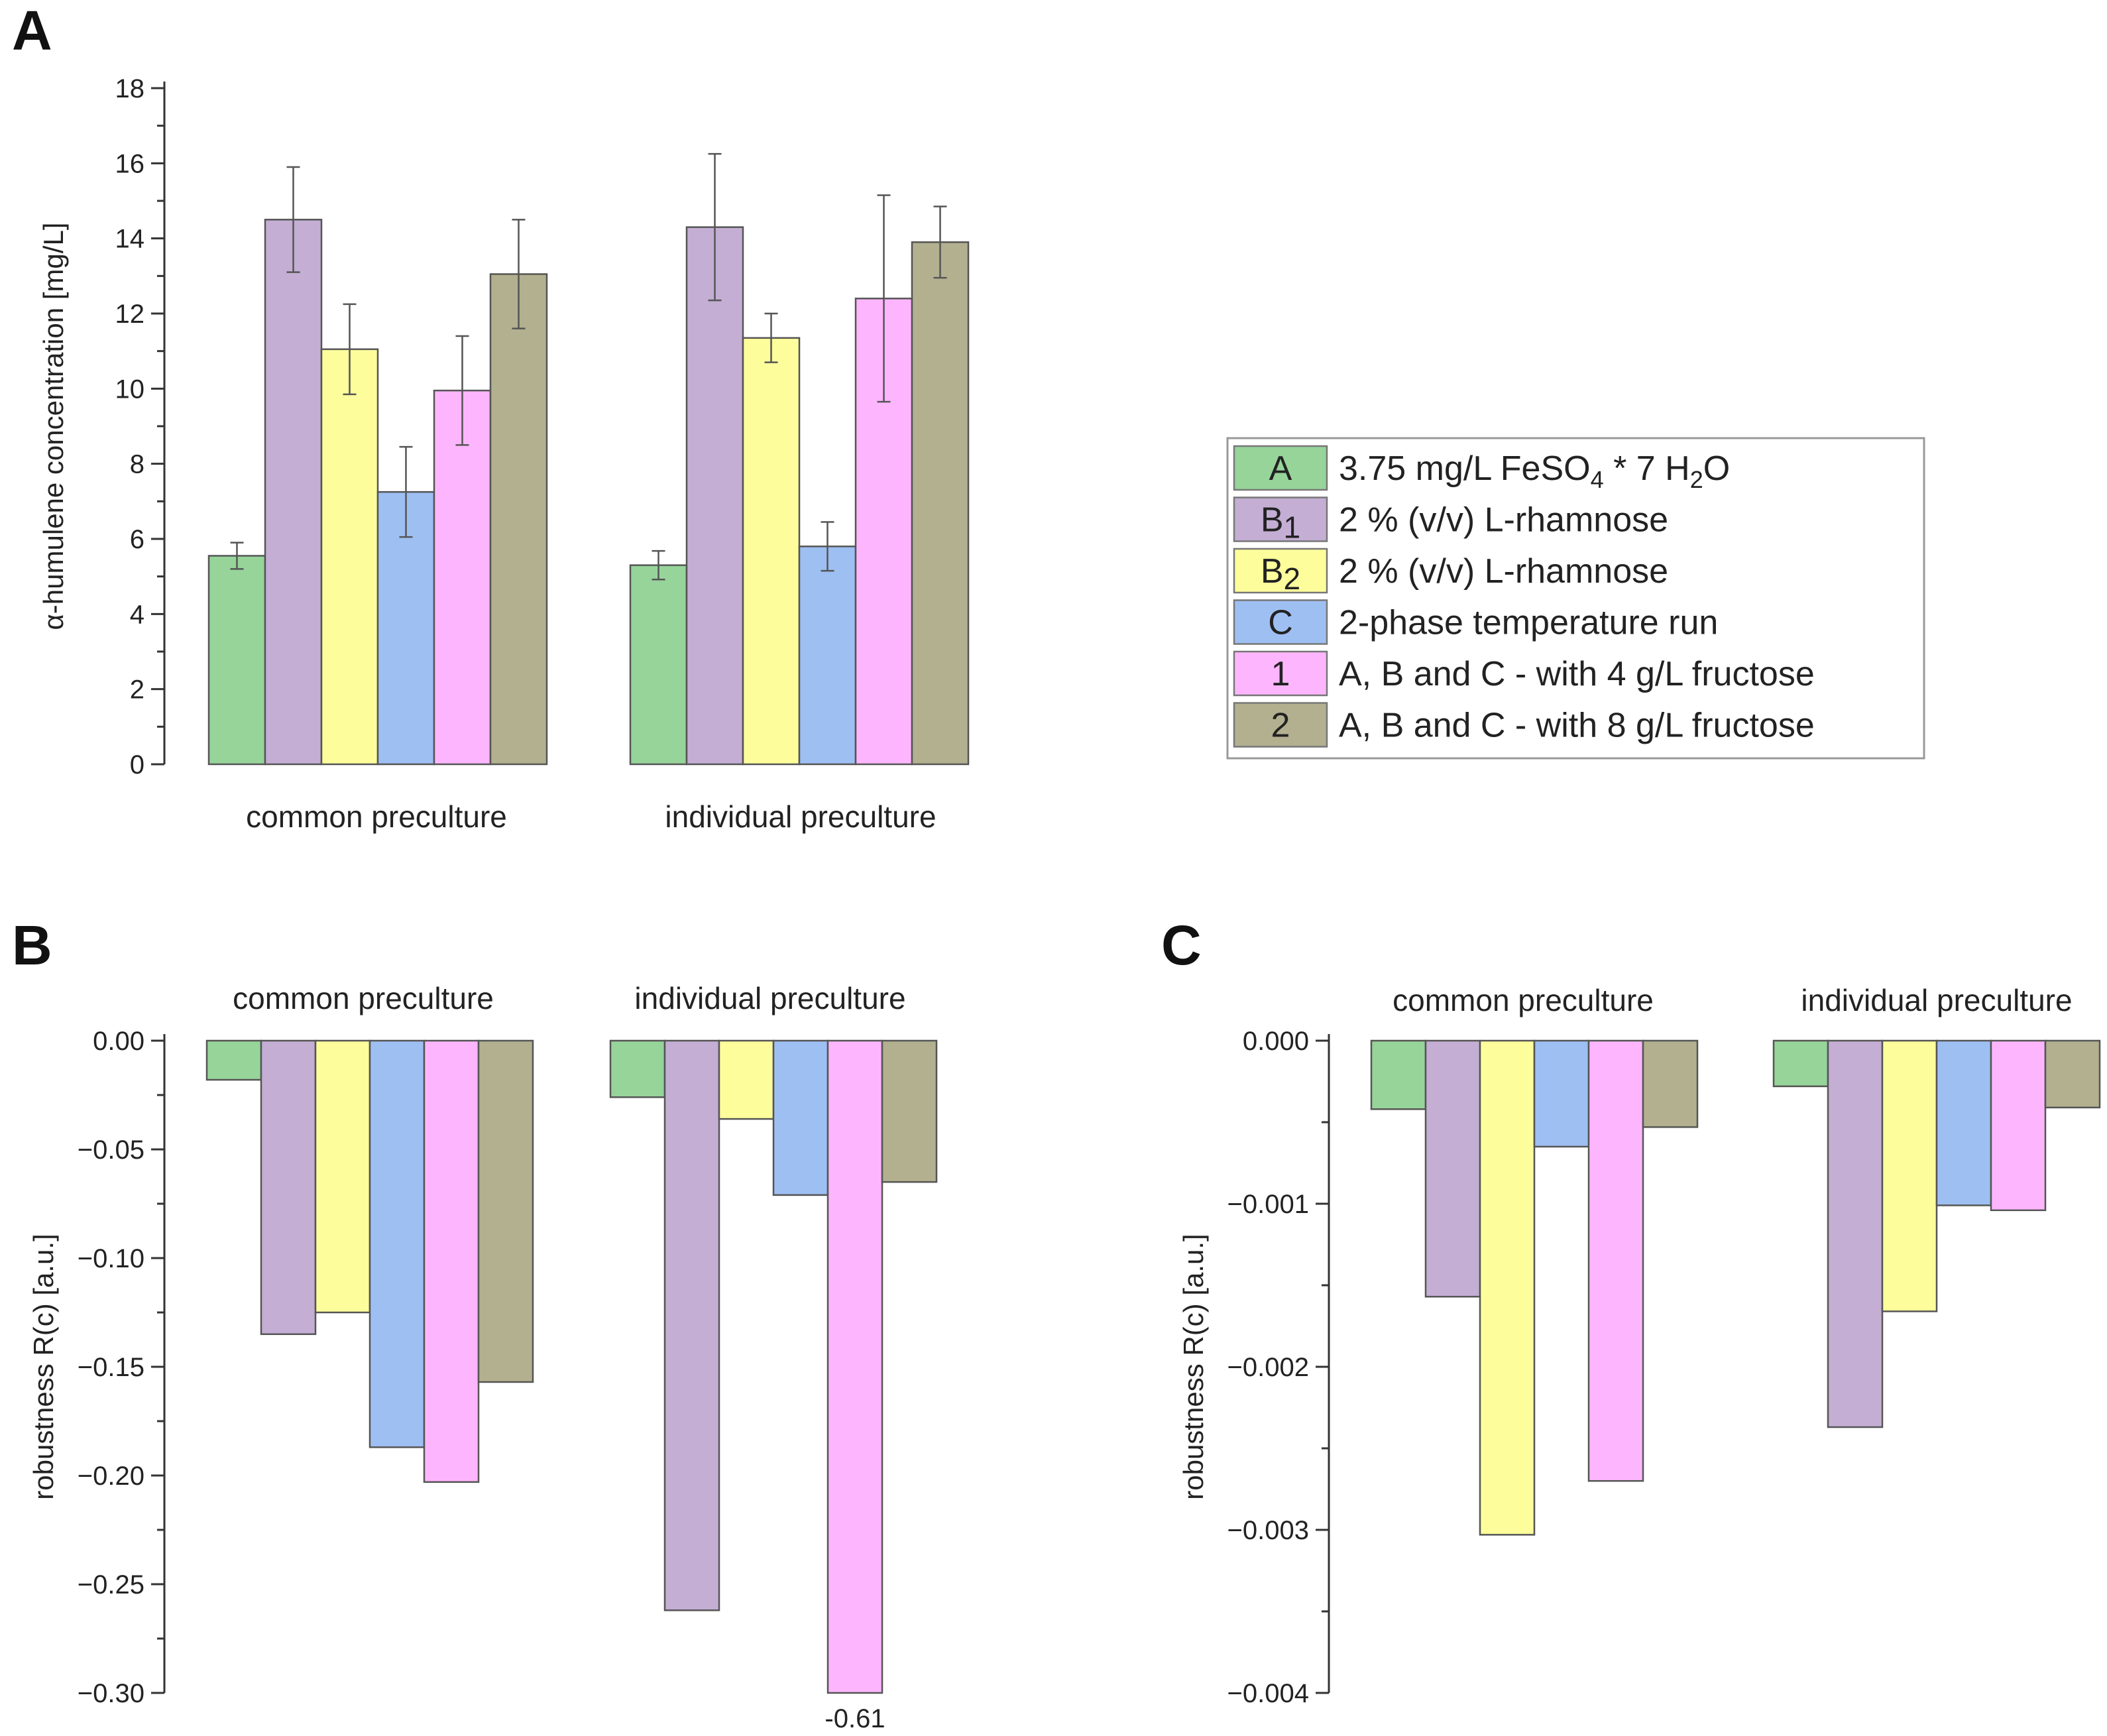  Describe the element at coordinates (111, 1258) in the screenshot. I see `y-tick-label: −0.10` at that location.